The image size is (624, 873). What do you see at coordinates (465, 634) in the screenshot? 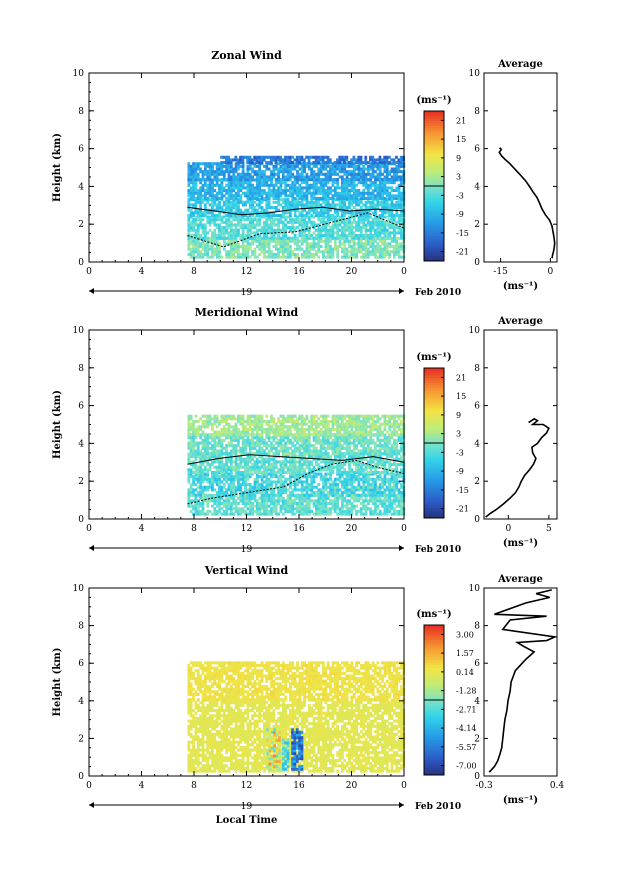
I see `colorbar-tick-label: 3.00` at bounding box center [465, 634].